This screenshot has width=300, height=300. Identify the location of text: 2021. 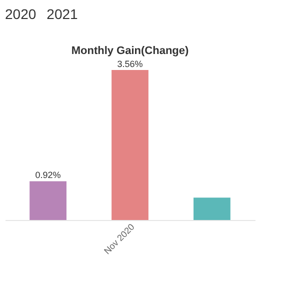
(62, 14).